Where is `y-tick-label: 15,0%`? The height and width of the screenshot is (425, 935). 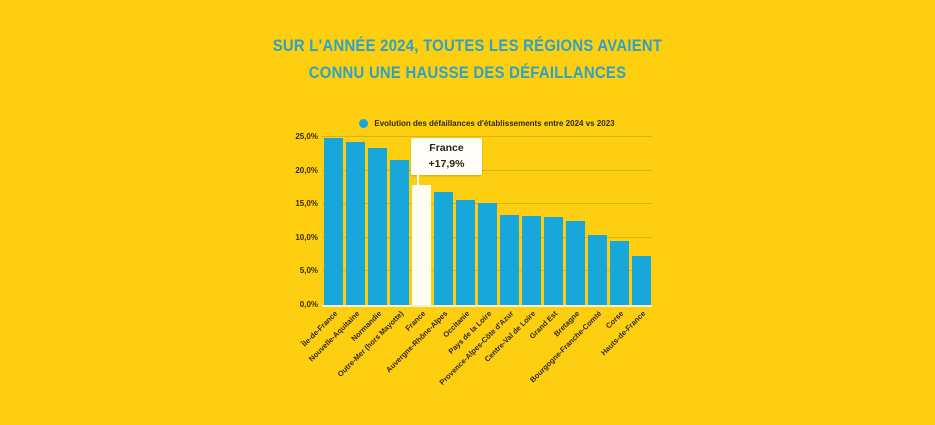
y-tick-label: 15,0% is located at coordinates (306, 204).